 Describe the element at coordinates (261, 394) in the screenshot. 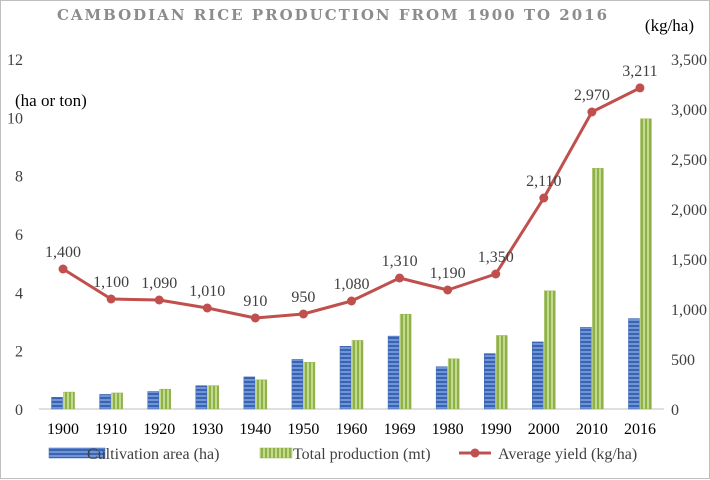

I see `bar-production-1940` at that location.